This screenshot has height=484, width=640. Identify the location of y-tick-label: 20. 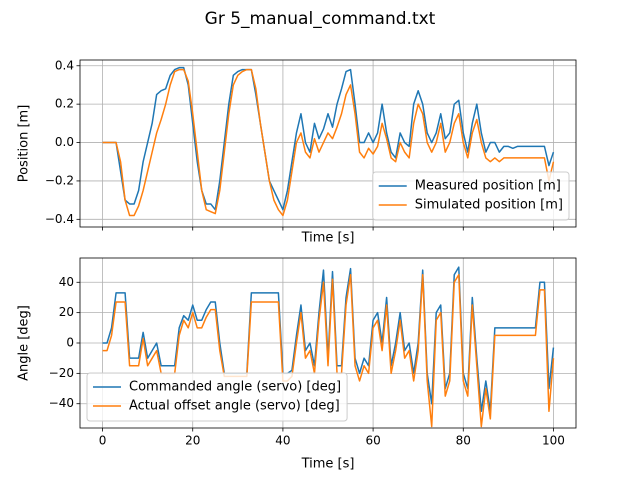
(66, 312).